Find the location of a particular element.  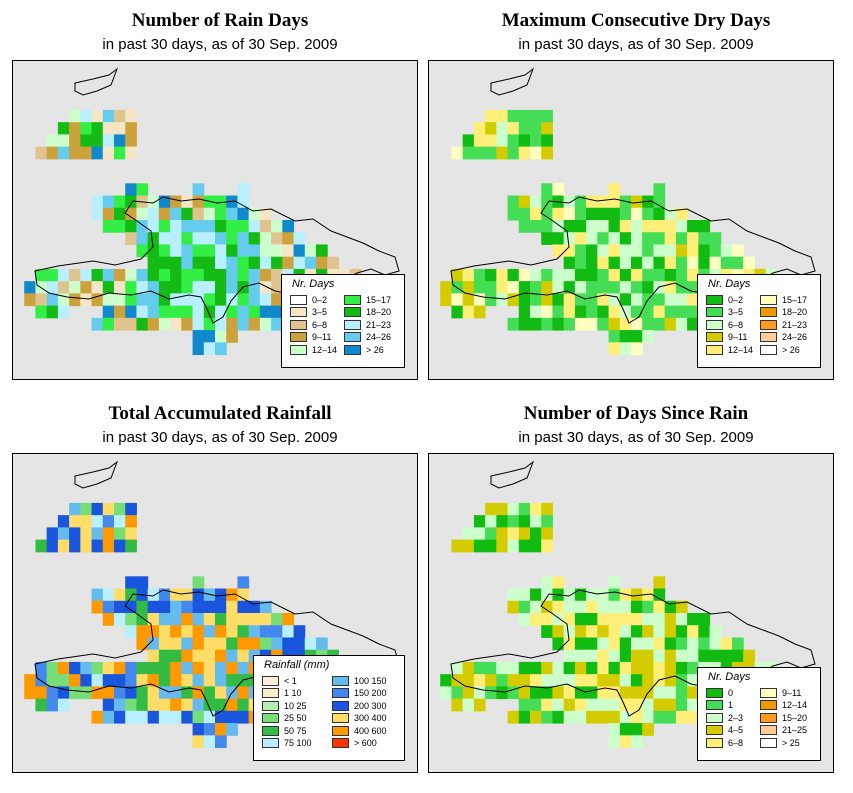

legend-item: 150 200 is located at coordinates (359, 693).